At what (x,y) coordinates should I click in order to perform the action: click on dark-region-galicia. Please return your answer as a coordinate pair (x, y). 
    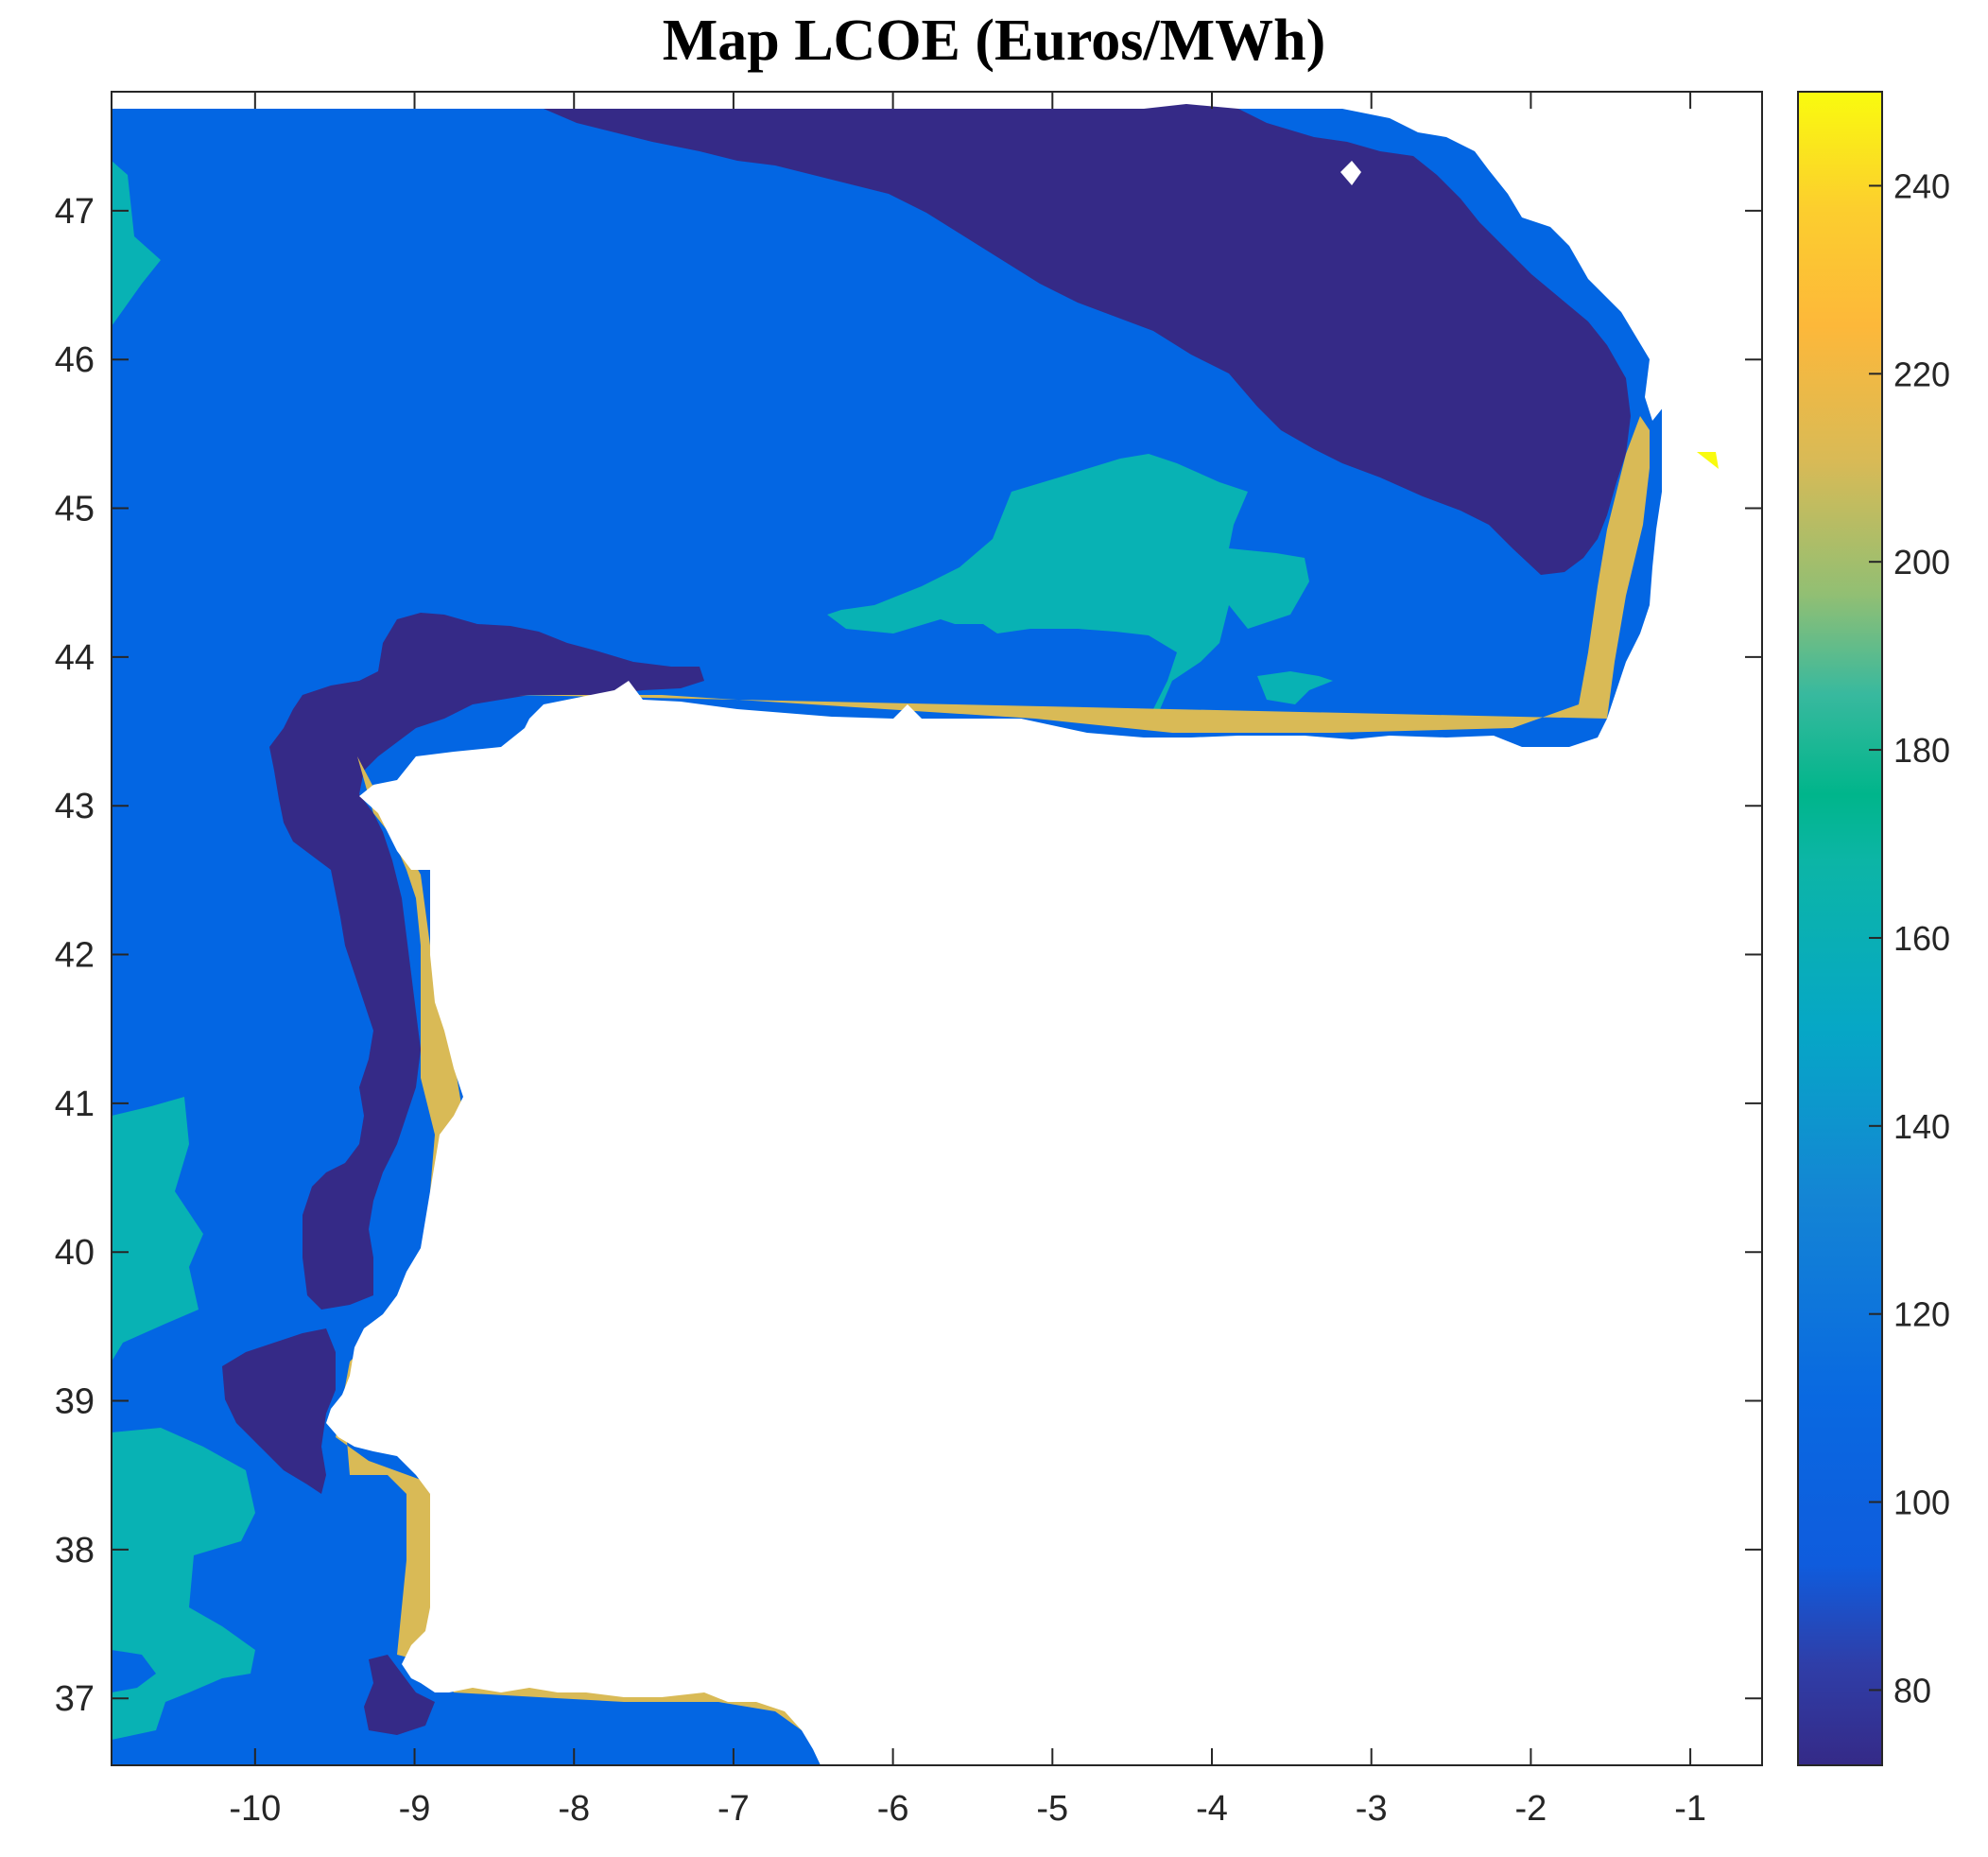
    Looking at the image, I should click on (486, 961).